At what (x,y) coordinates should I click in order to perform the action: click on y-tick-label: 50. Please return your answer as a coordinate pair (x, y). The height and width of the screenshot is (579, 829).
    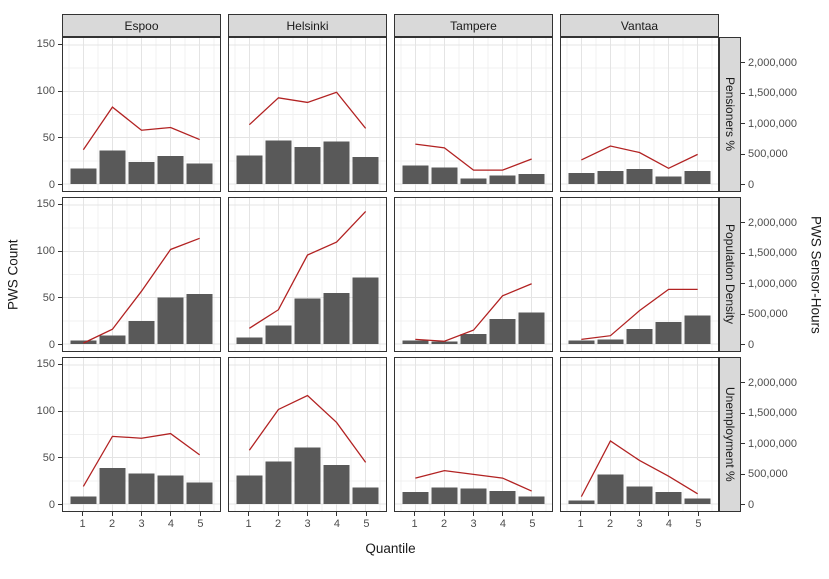
    Looking at the image, I should click on (48, 457).